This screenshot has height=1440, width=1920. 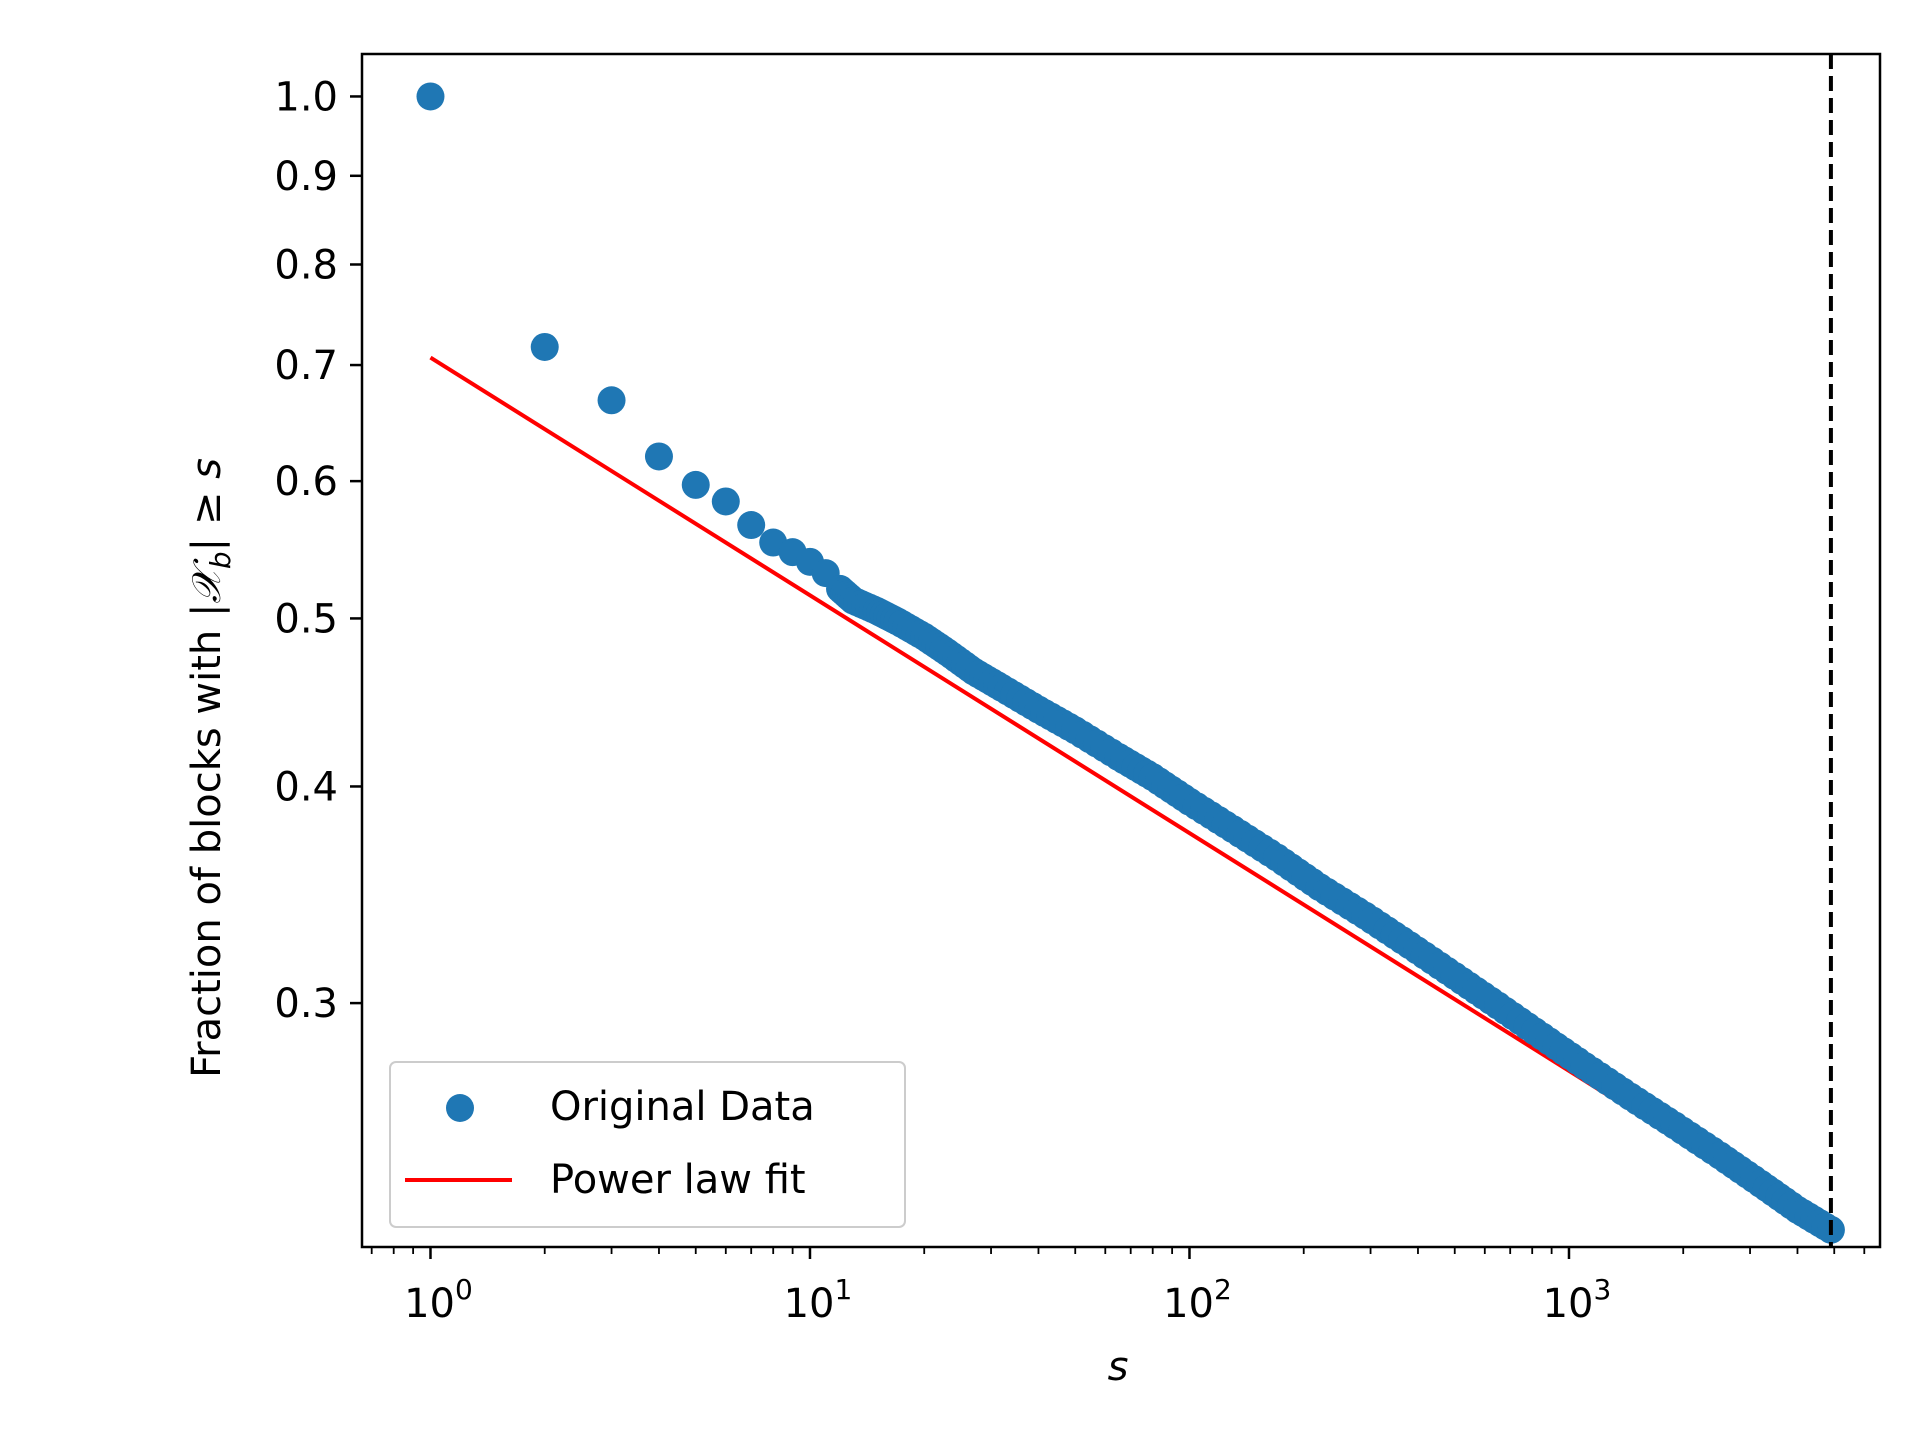 I want to click on x-tick-label: 10³, so click(x=1577, y=1300).